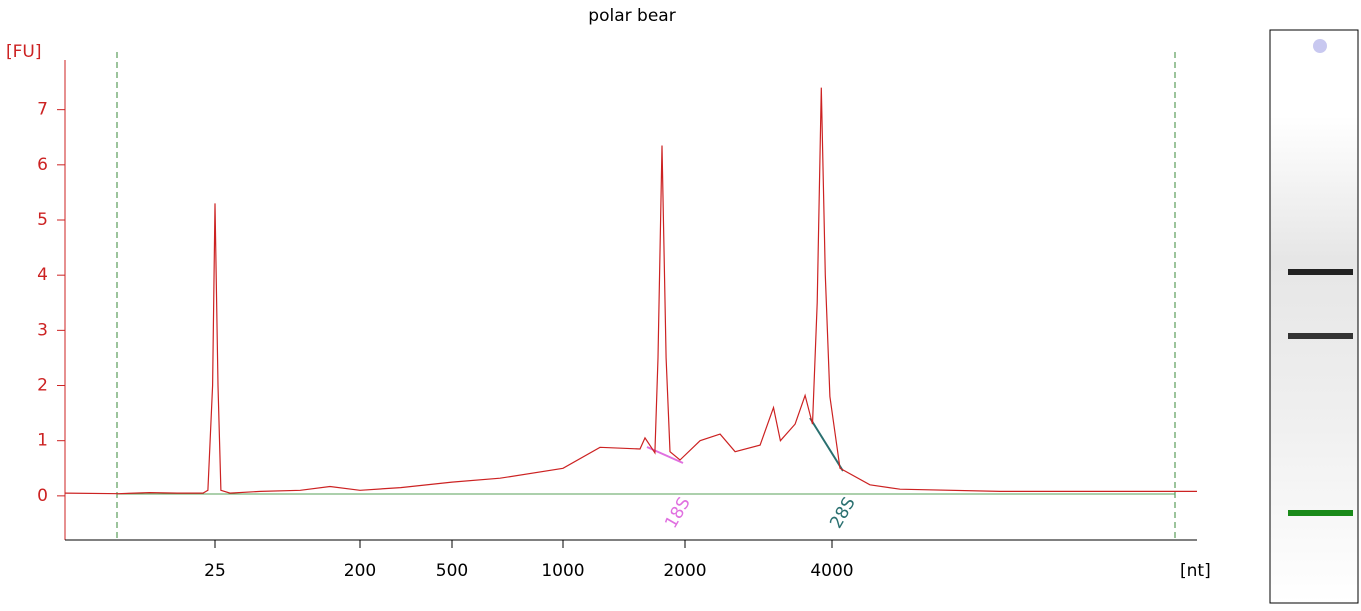  What do you see at coordinates (42, 275) in the screenshot?
I see `y-tick-label: 4` at bounding box center [42, 275].